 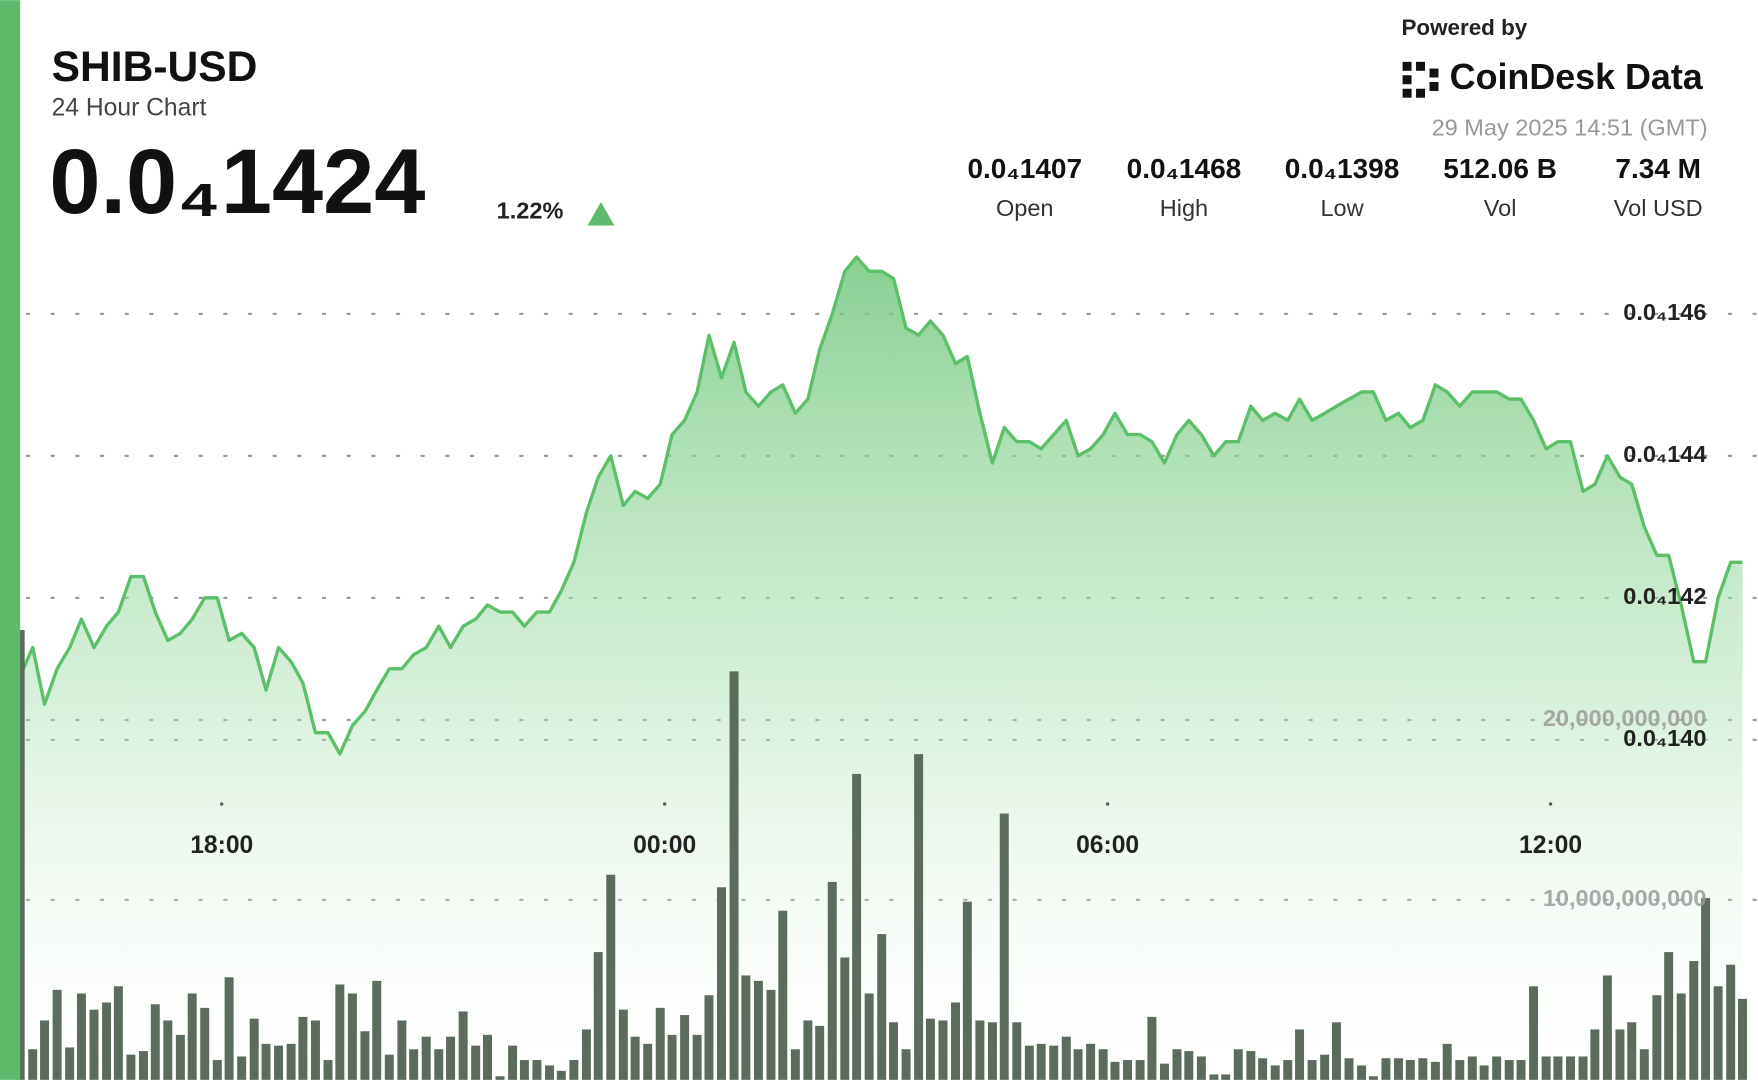 I want to click on y-tick-label: 0.0₄142, so click(x=1664, y=596).